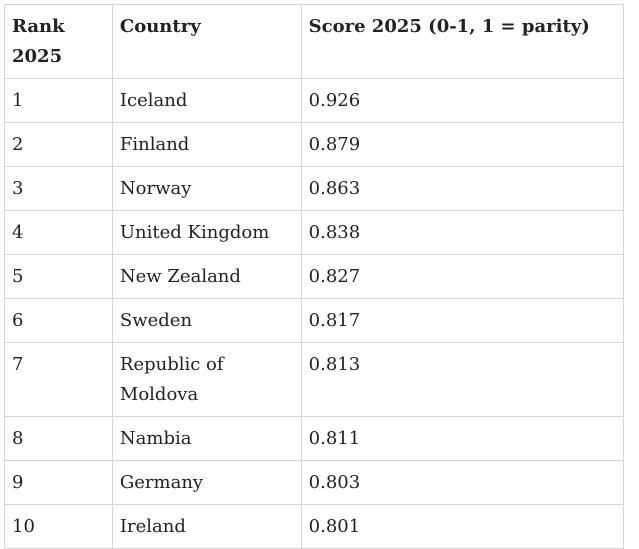 The width and height of the screenshot is (639, 549). I want to click on rank-cell: 9, so click(58, 482).